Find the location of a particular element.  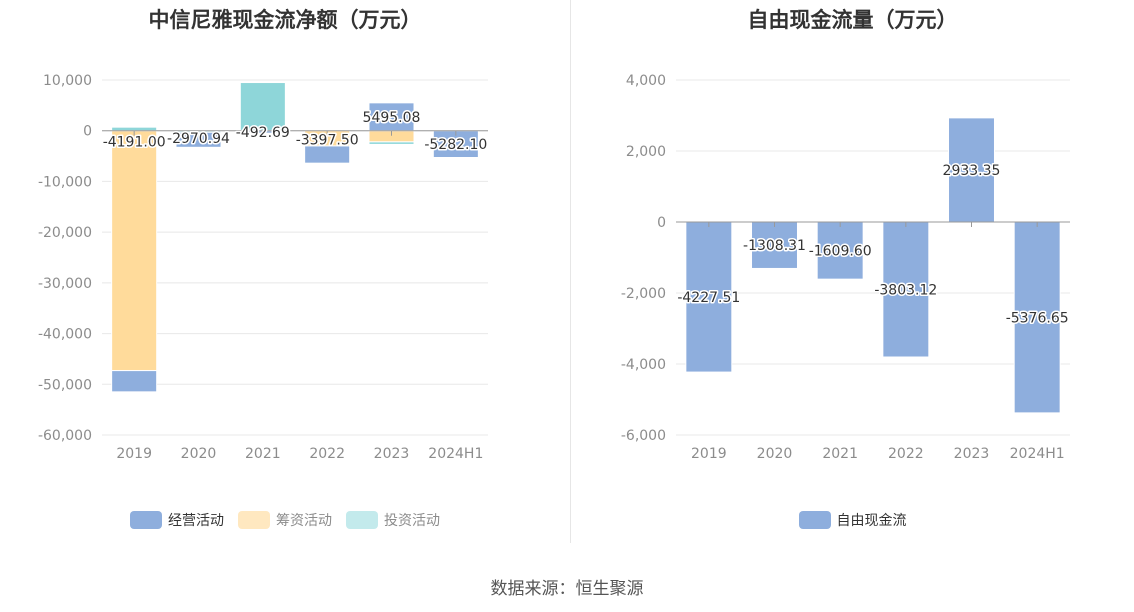

data-source: 数据来源：恒生聚源 is located at coordinates (567, 589).